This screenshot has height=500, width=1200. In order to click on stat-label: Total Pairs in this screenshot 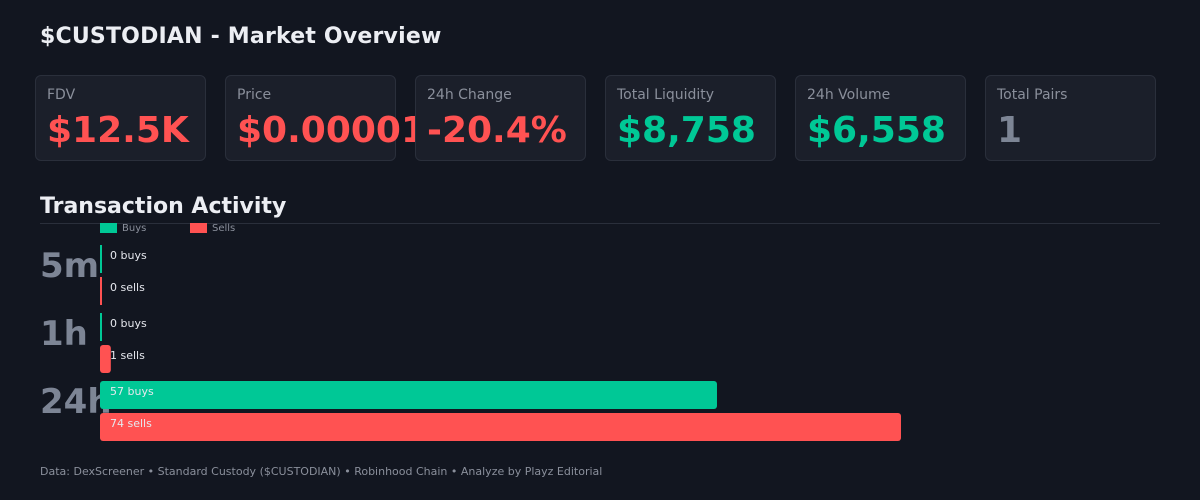, I will do `click(1032, 95)`.